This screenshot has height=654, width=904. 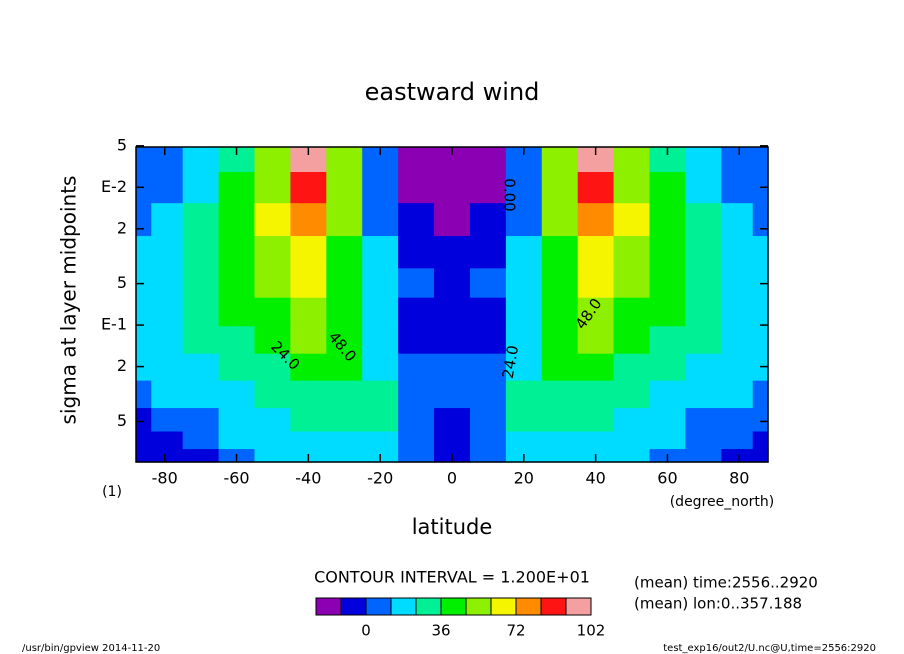 I want to click on x-tick-label: -40, so click(x=308, y=478).